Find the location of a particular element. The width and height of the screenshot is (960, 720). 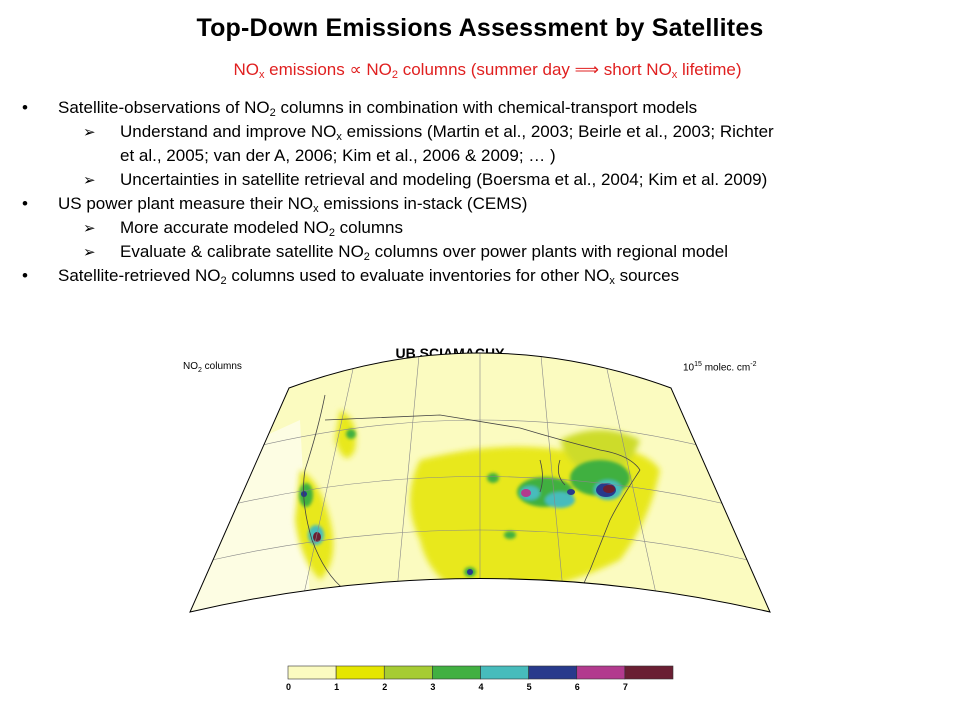

colorbar-tick-label: 2 is located at coordinates (385, 687).